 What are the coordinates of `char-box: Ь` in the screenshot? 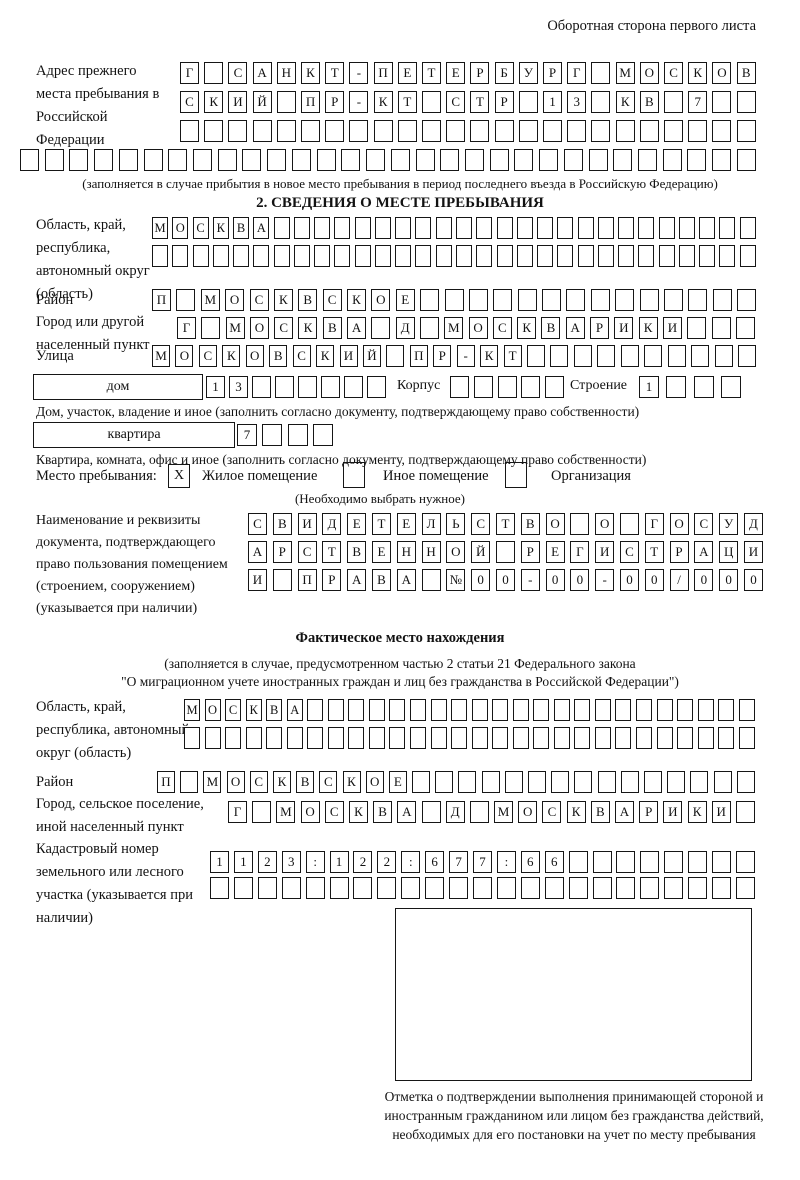 It's located at (456, 524).